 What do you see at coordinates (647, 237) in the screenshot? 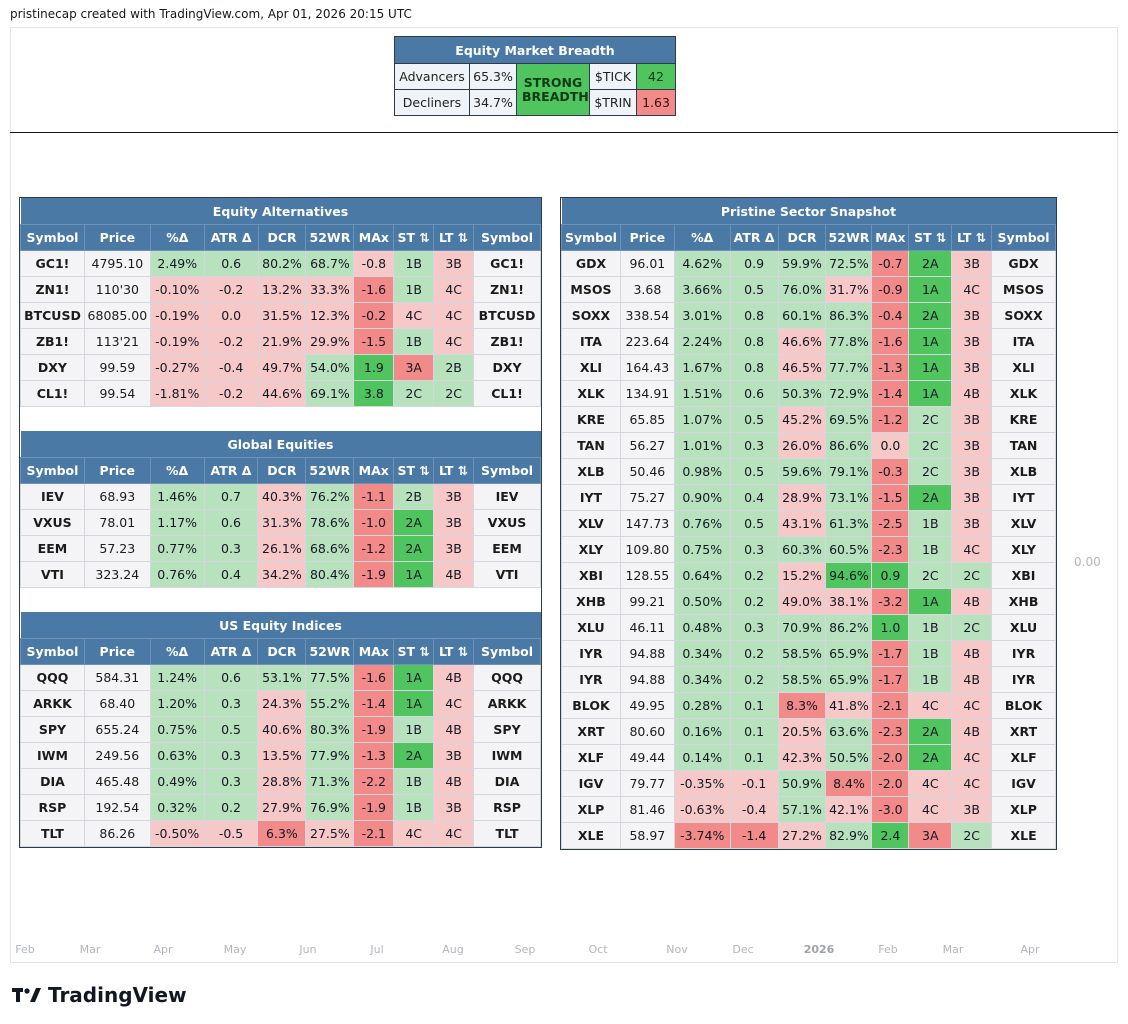
I see `sector-col-header: Price` at bounding box center [647, 237].